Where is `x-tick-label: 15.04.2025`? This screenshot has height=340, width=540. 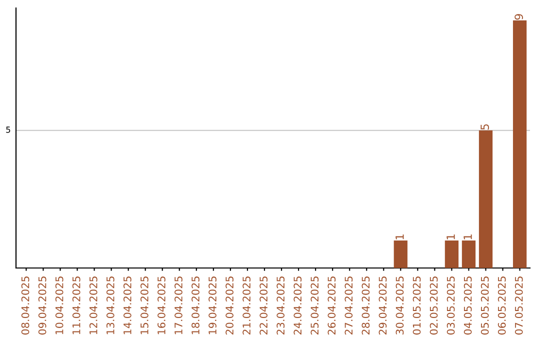 x-tick-label: 15.04.2025 is located at coordinates (144, 305).